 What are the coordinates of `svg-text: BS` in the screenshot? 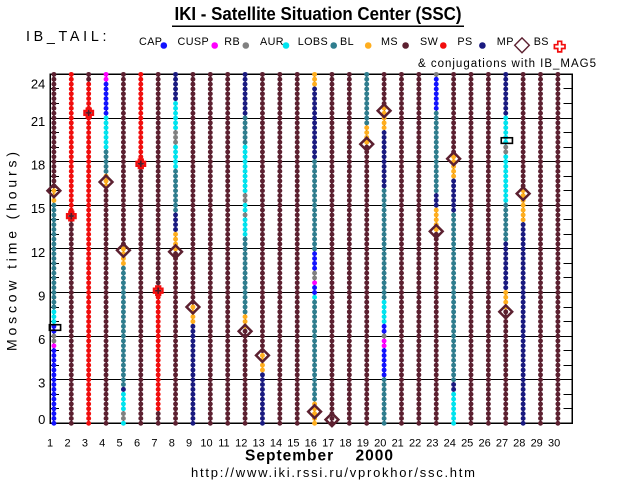 It's located at (541, 42).